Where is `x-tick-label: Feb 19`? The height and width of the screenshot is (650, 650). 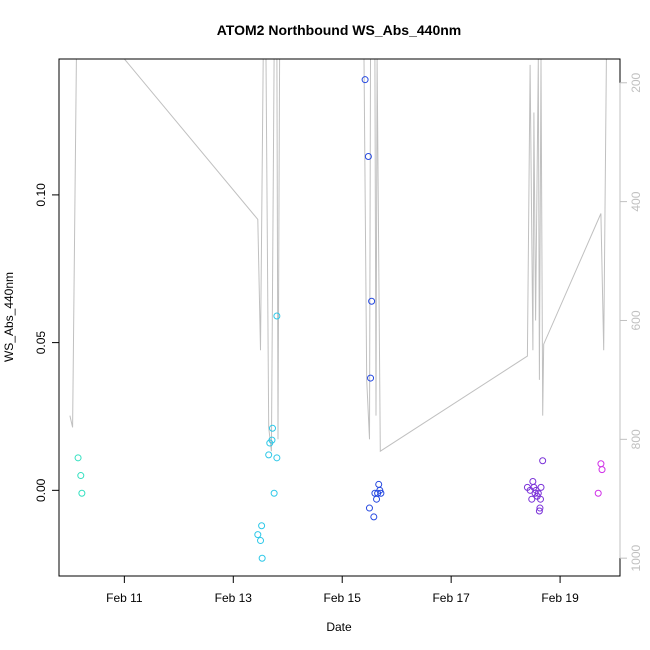 x-tick-label: Feb 19 is located at coordinates (560, 598).